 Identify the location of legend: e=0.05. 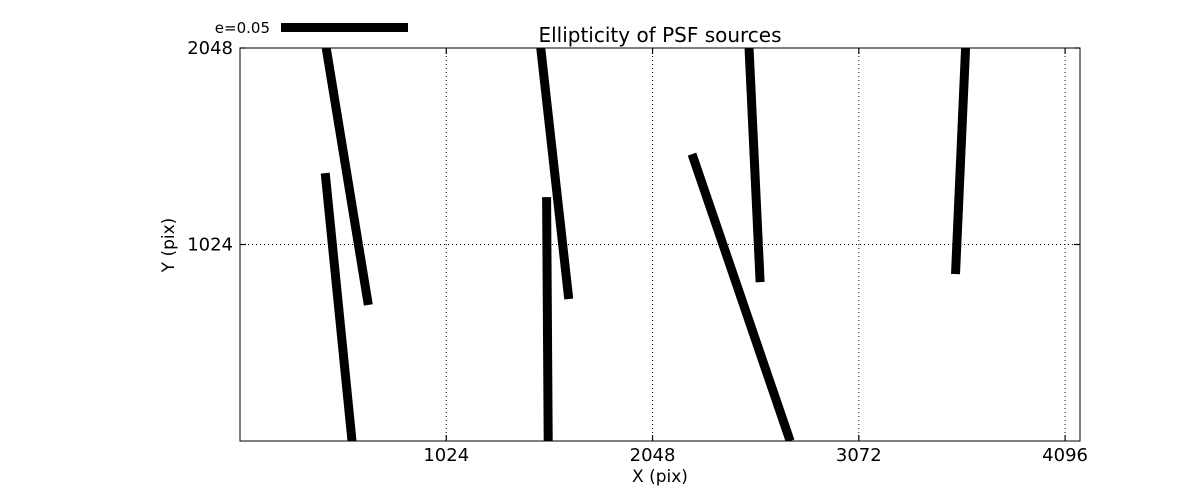
(311, 28).